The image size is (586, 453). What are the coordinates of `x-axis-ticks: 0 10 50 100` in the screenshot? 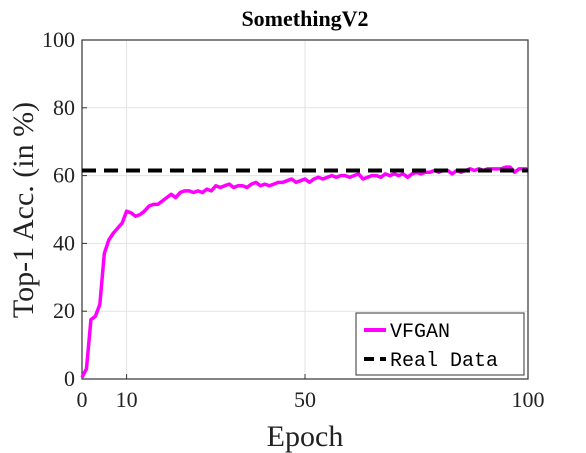 It's located at (311, 393).